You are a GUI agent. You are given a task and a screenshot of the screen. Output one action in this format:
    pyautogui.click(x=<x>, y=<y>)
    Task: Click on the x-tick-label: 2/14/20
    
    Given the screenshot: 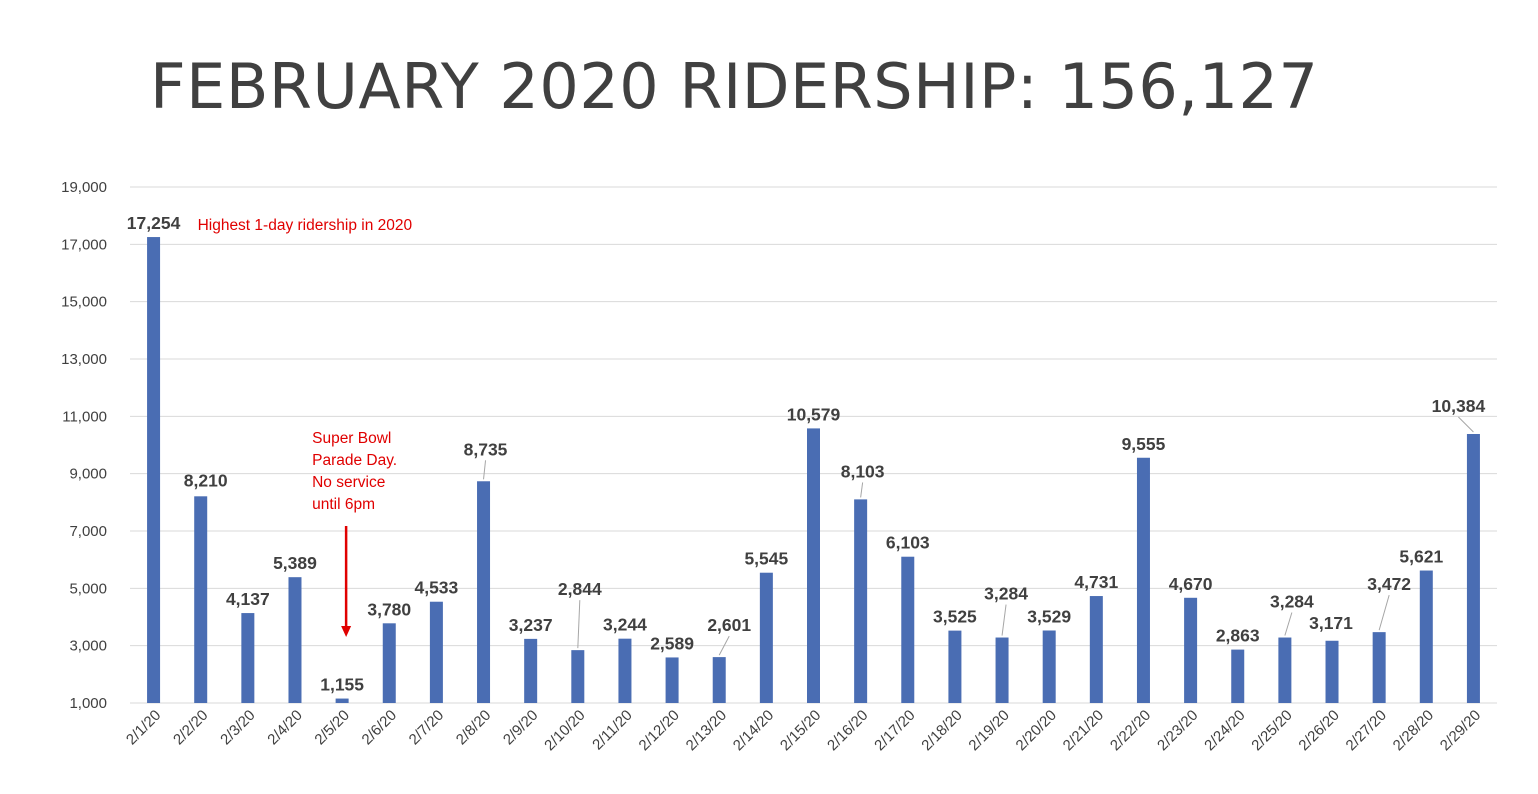 What is the action you would take?
    pyautogui.click(x=753, y=730)
    